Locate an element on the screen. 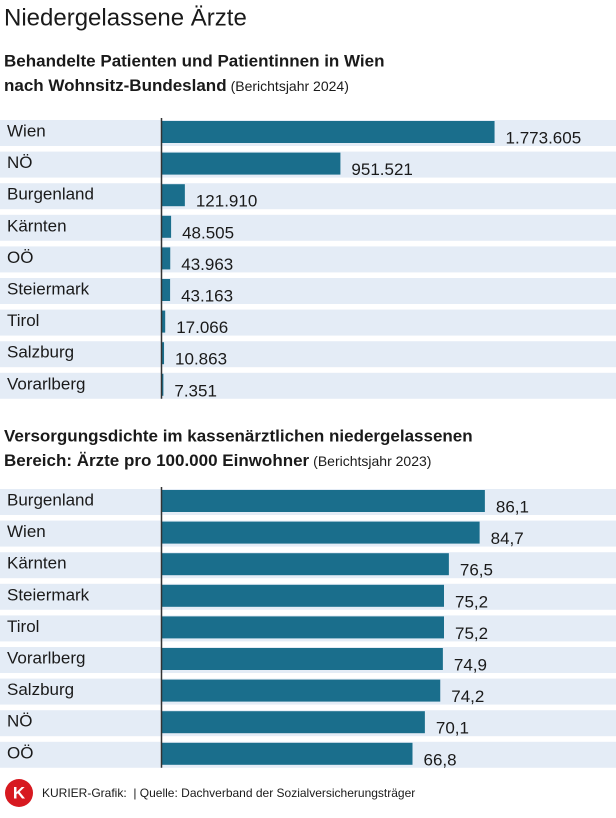 This screenshot has width=616, height=818. value-label: 74,9 is located at coordinates (470, 664).